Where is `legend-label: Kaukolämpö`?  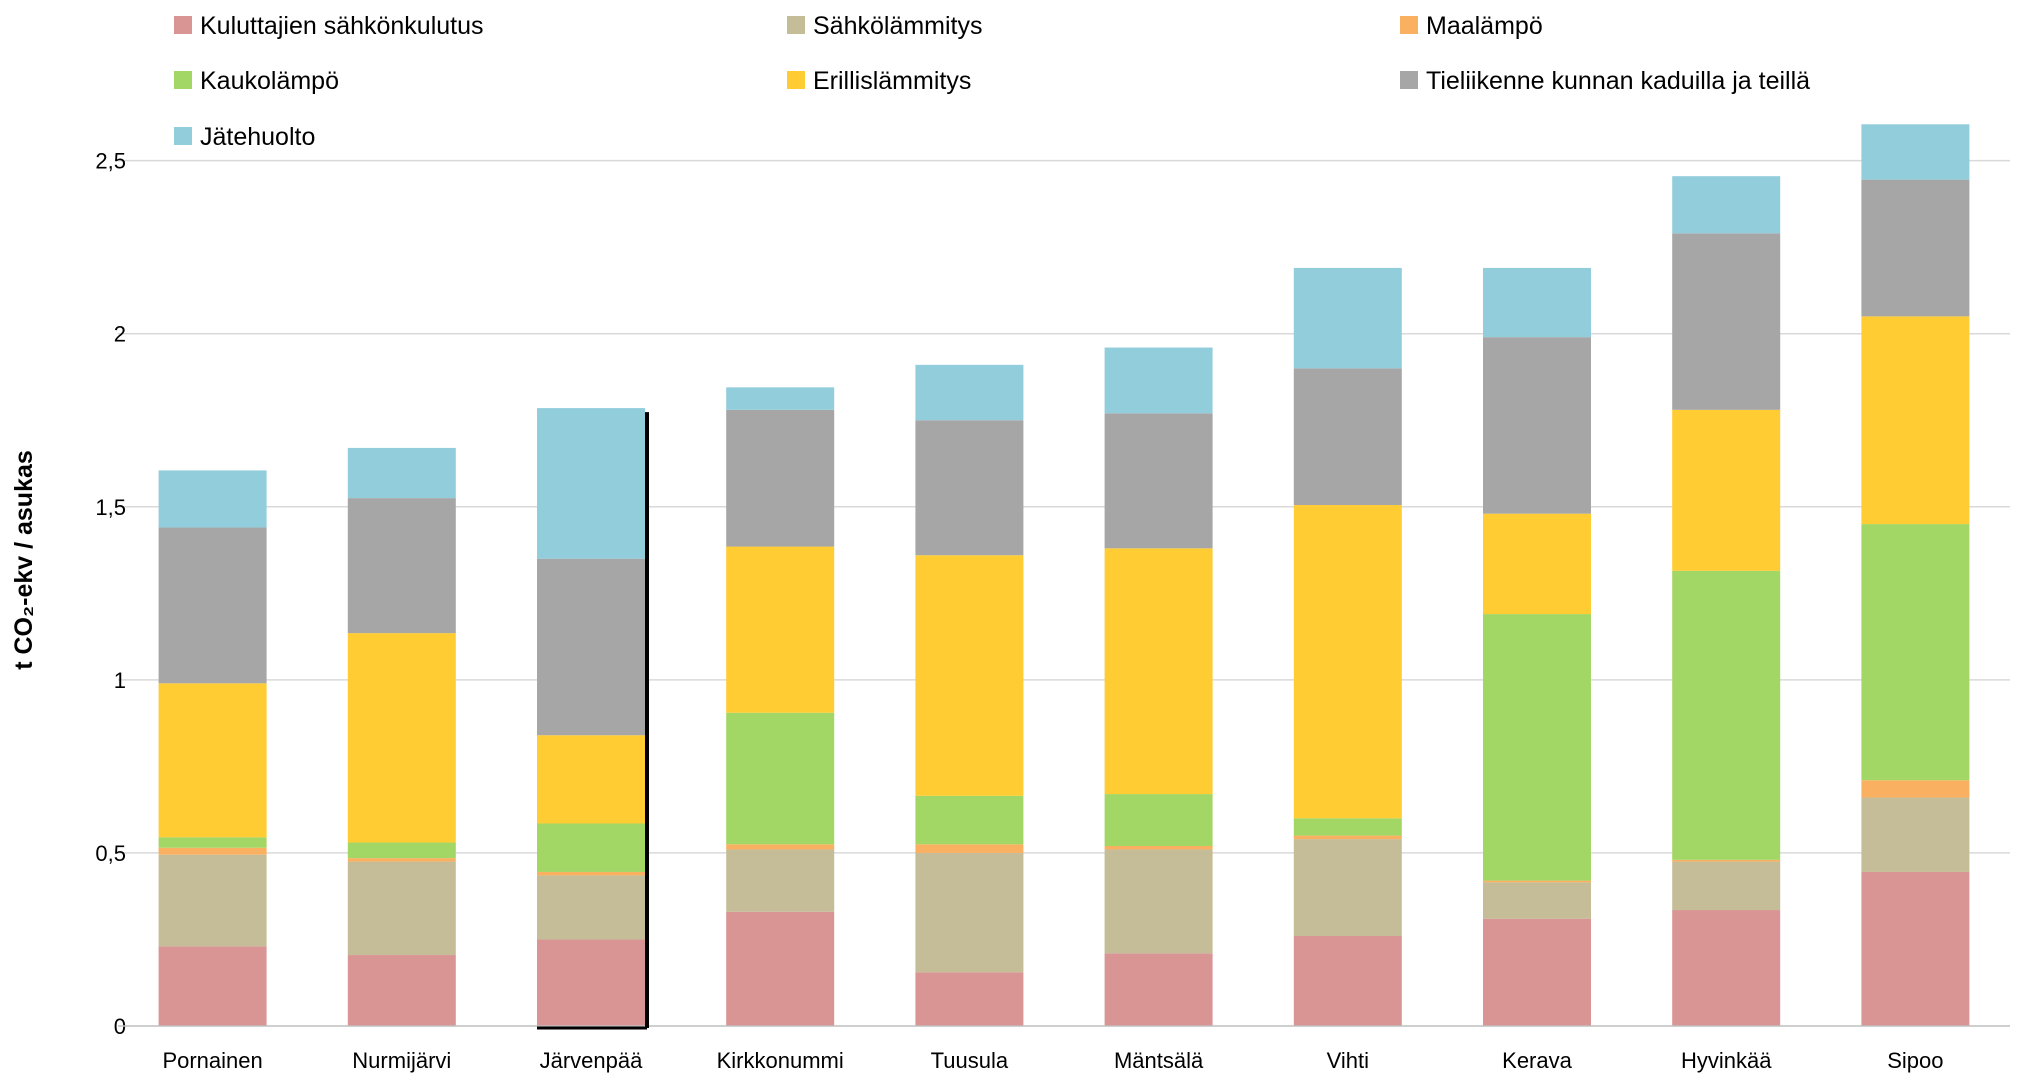
legend-label: Kaukolämpö is located at coordinates (269, 81).